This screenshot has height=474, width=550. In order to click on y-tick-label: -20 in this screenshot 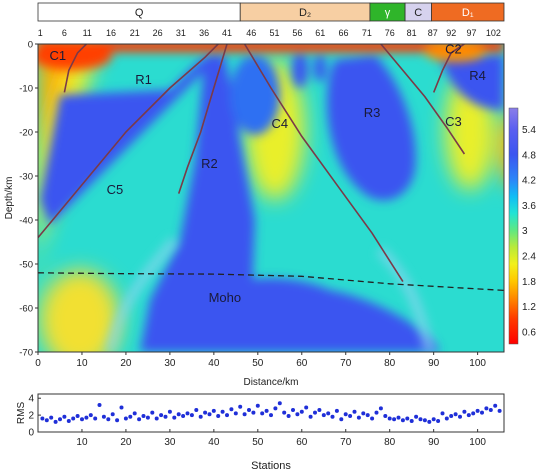, I will do `click(26, 133)`.